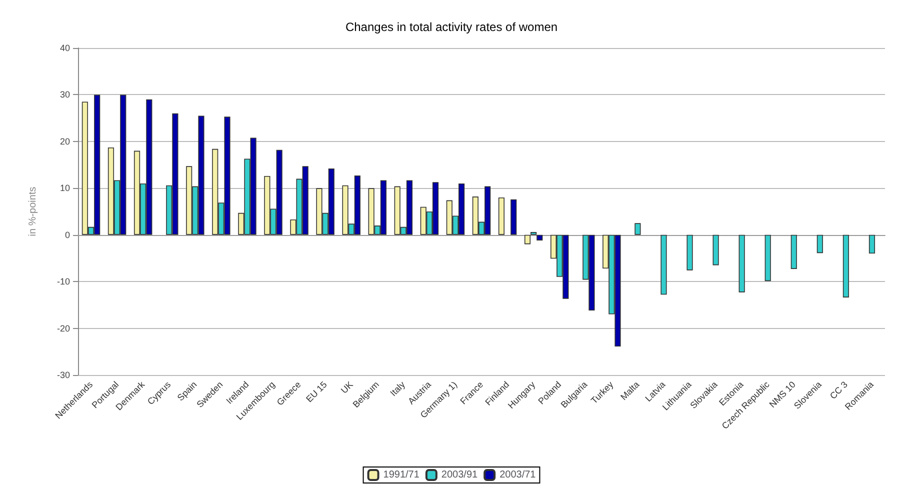 Image resolution: width=903 pixels, height=493 pixels. I want to click on x-tick-label: CC 3, so click(839, 390).